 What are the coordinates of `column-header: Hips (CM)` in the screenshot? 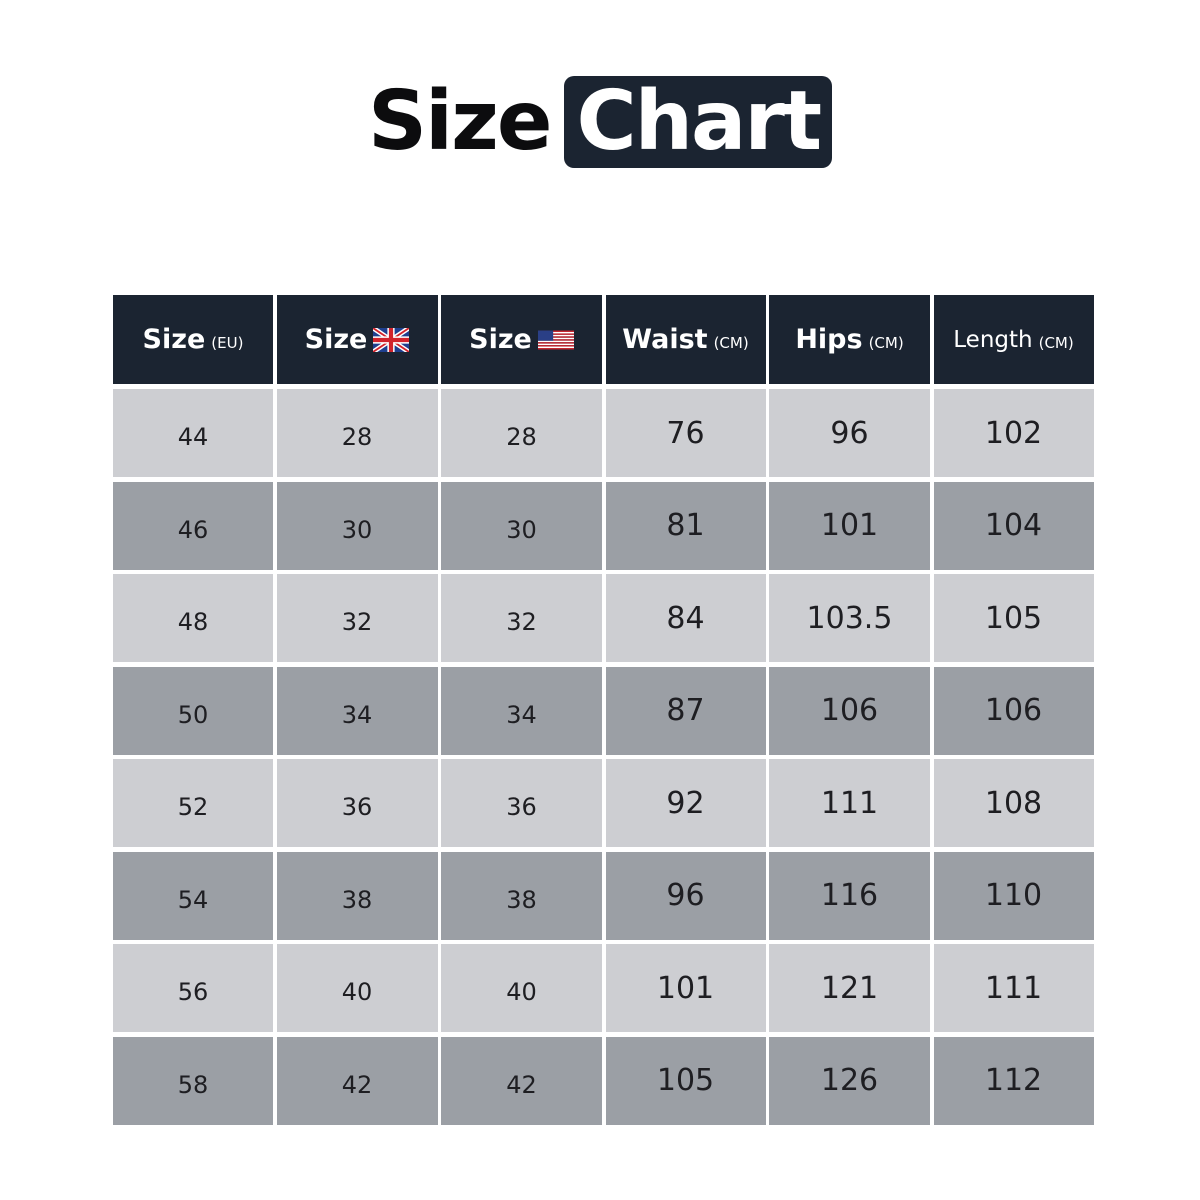 It's located at (849, 339).